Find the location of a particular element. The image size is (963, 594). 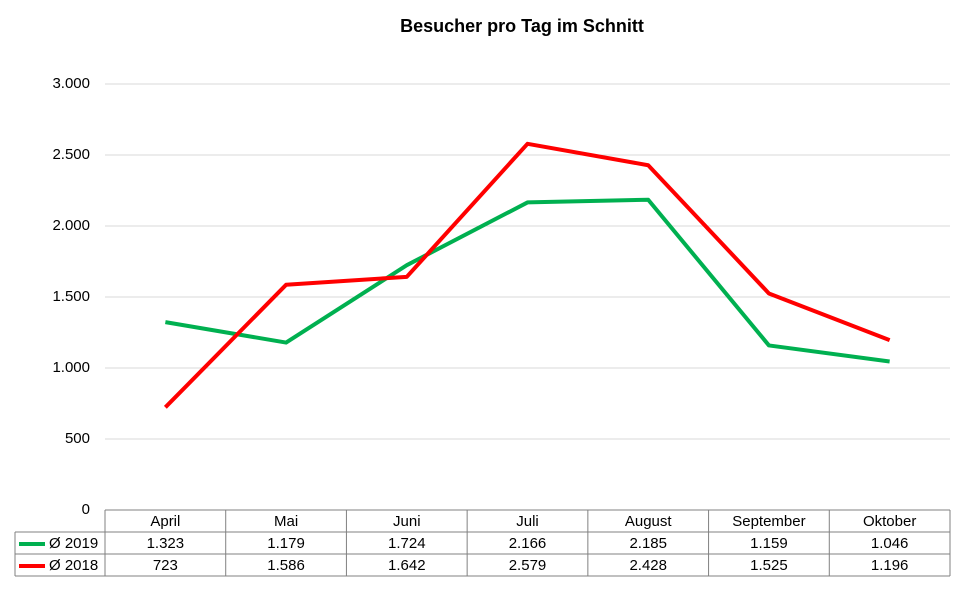

x-tick-label: August is located at coordinates (649, 521).